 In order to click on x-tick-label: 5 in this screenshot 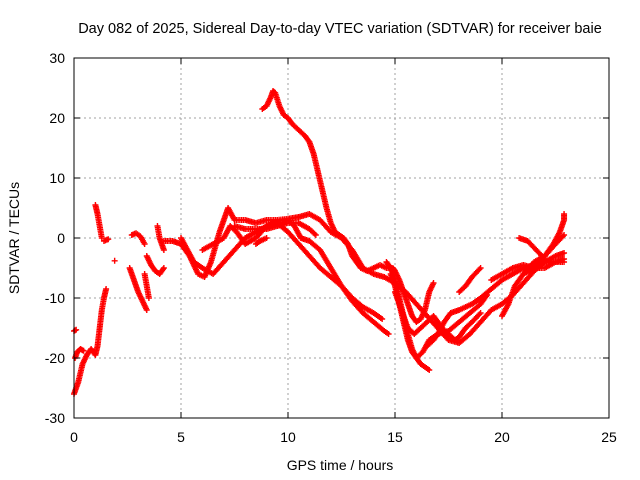, I will do `click(181, 437)`.